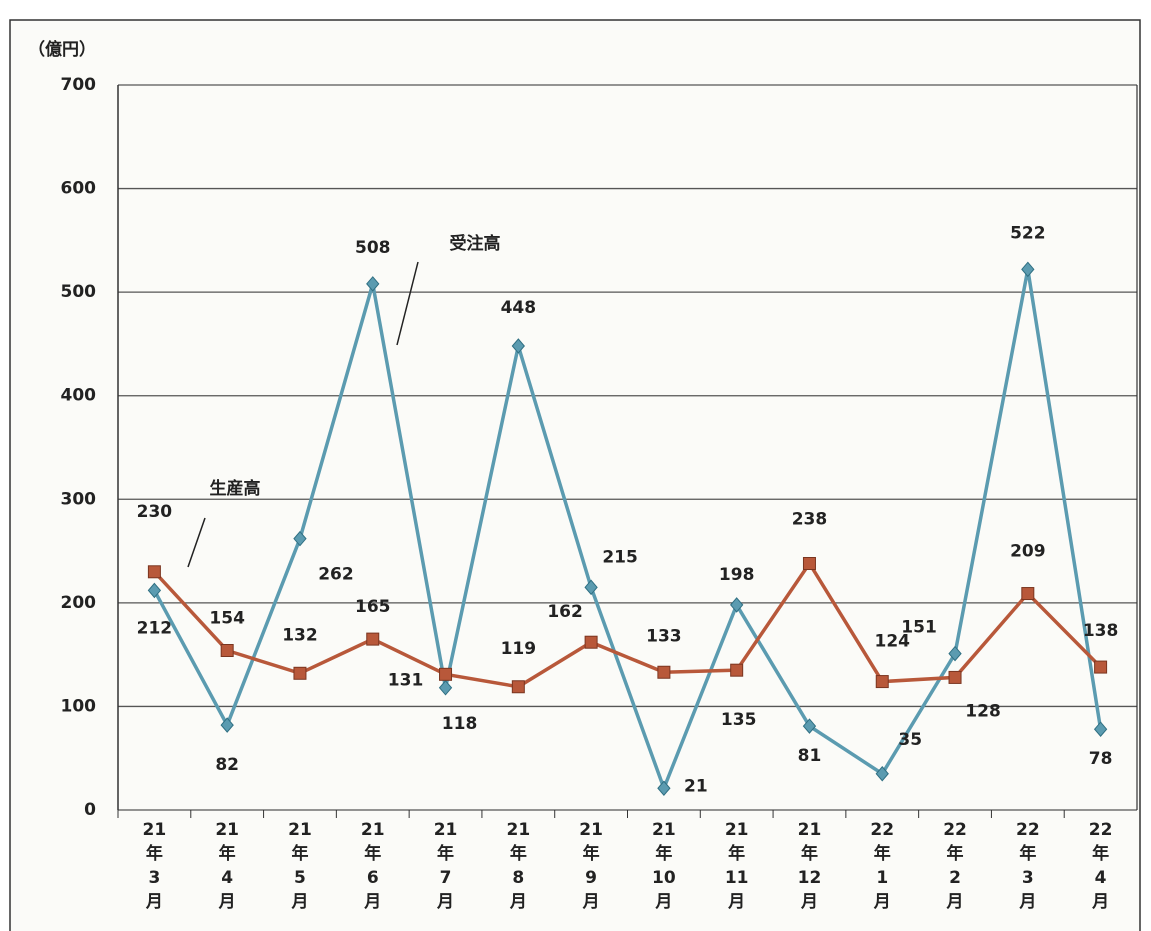  I want to click on y-tick-label: 300, so click(79, 499).